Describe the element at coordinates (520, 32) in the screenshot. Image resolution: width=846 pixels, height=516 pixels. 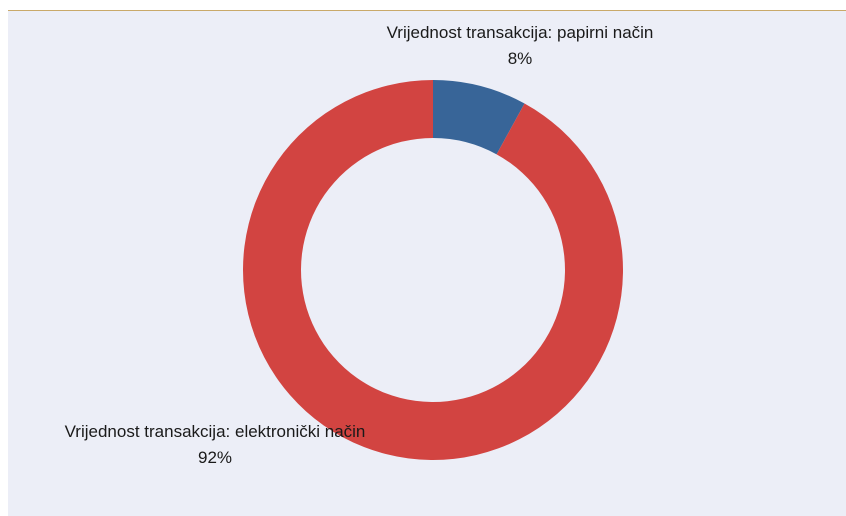
I see `slice-category: Vrijednost transakcija: papirni način` at that location.